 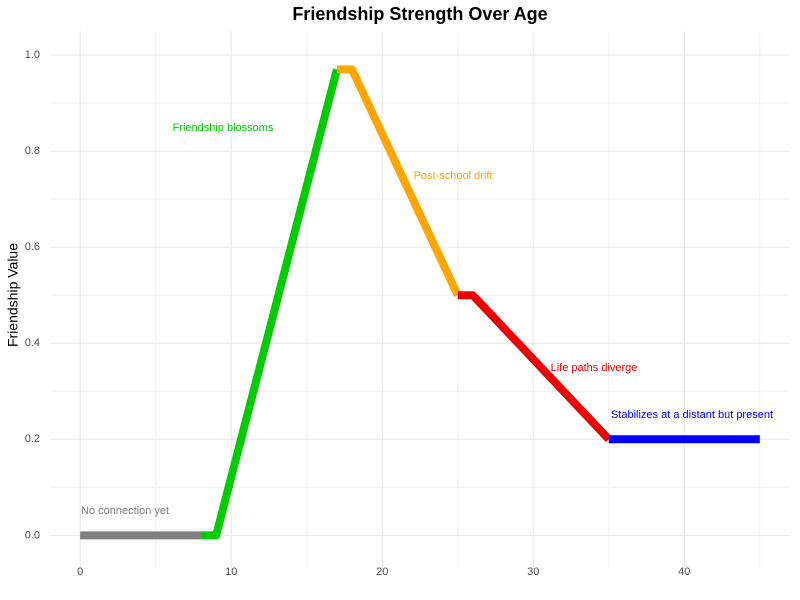 What do you see at coordinates (533, 572) in the screenshot?
I see `x-tick-label: 30` at bounding box center [533, 572].